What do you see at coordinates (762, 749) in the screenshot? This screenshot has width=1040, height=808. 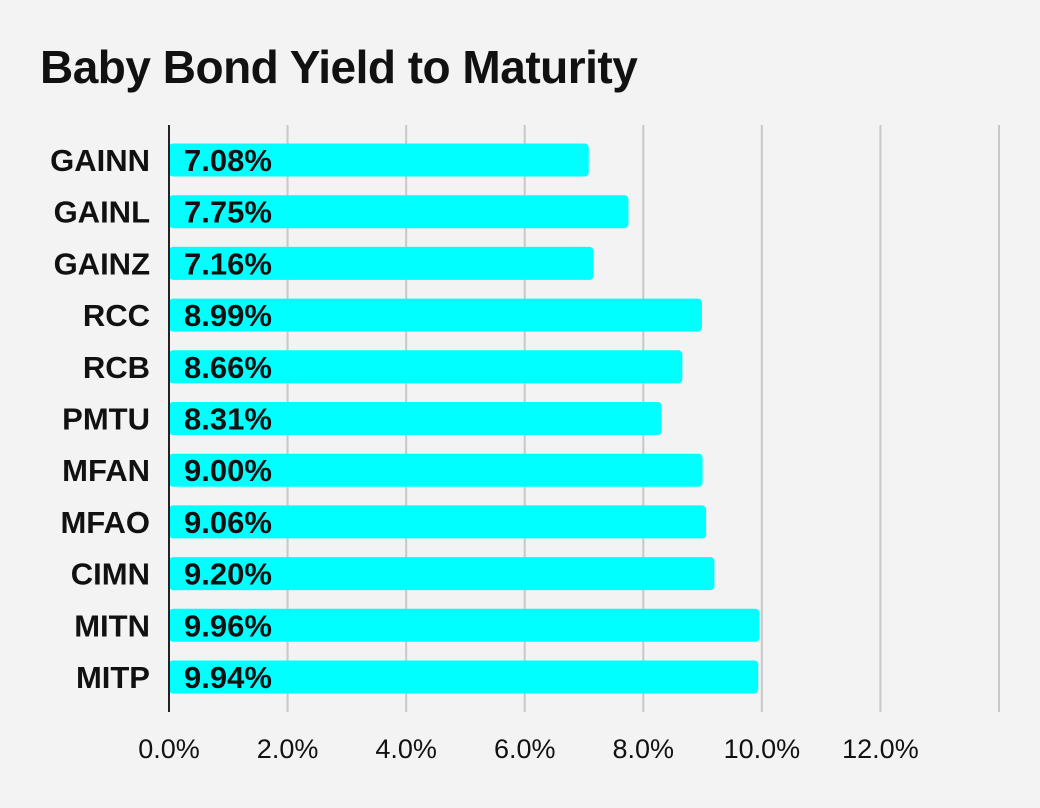 I see `x-tick-label: 10.0%` at bounding box center [762, 749].